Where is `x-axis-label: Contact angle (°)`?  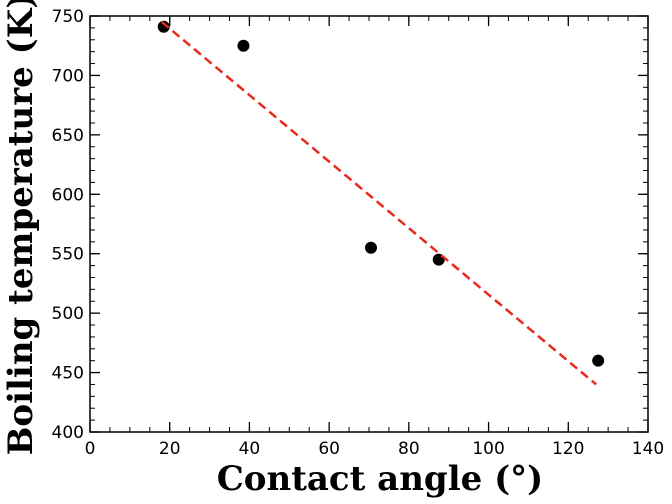
x-axis-label: Contact angle (°) is located at coordinates (380, 479).